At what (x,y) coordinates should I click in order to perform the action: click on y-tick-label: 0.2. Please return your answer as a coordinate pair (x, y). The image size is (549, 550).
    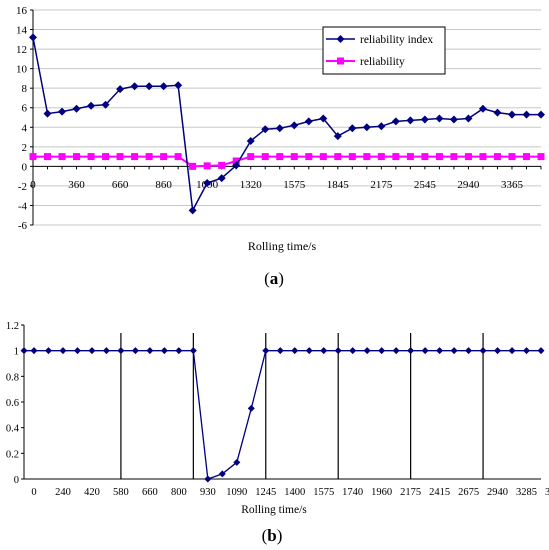
    Looking at the image, I should click on (12, 454).